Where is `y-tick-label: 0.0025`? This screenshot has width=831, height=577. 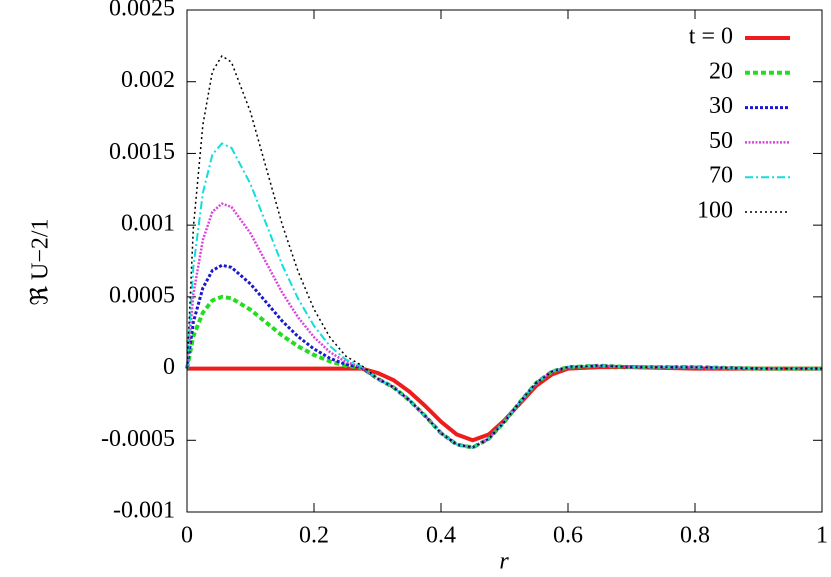
y-tick-label: 0.0025 is located at coordinates (142, 11).